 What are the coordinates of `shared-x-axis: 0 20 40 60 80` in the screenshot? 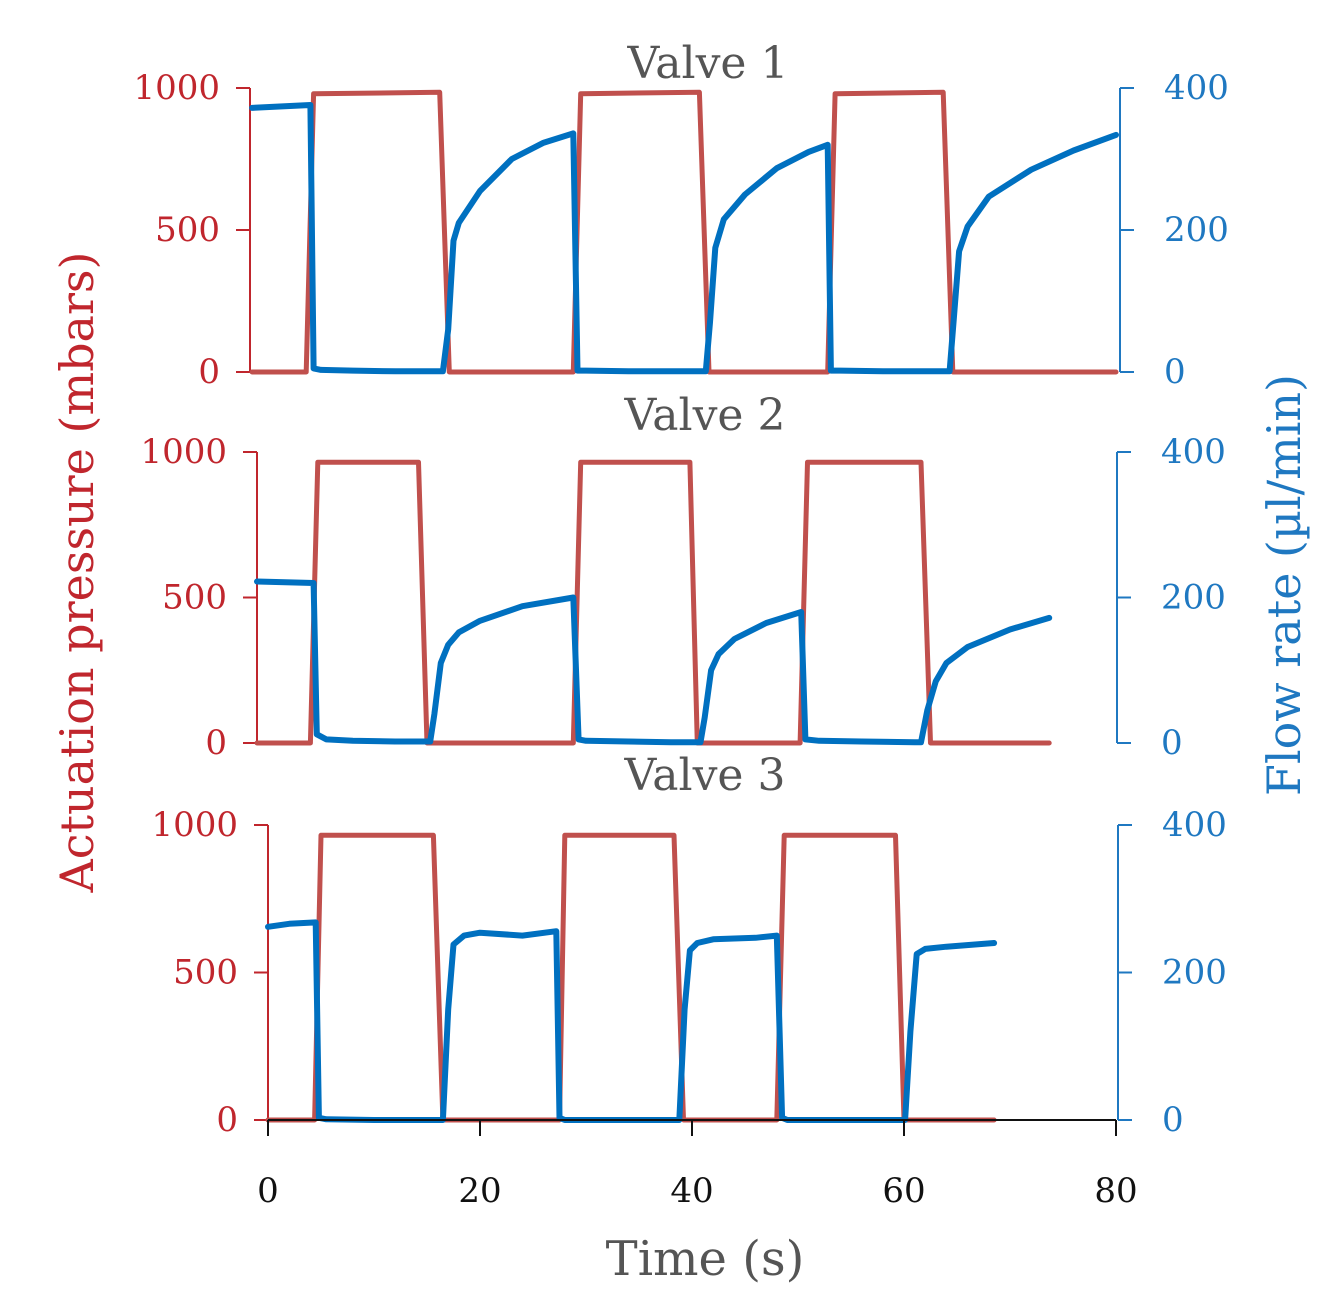 It's located at (697, 1165).